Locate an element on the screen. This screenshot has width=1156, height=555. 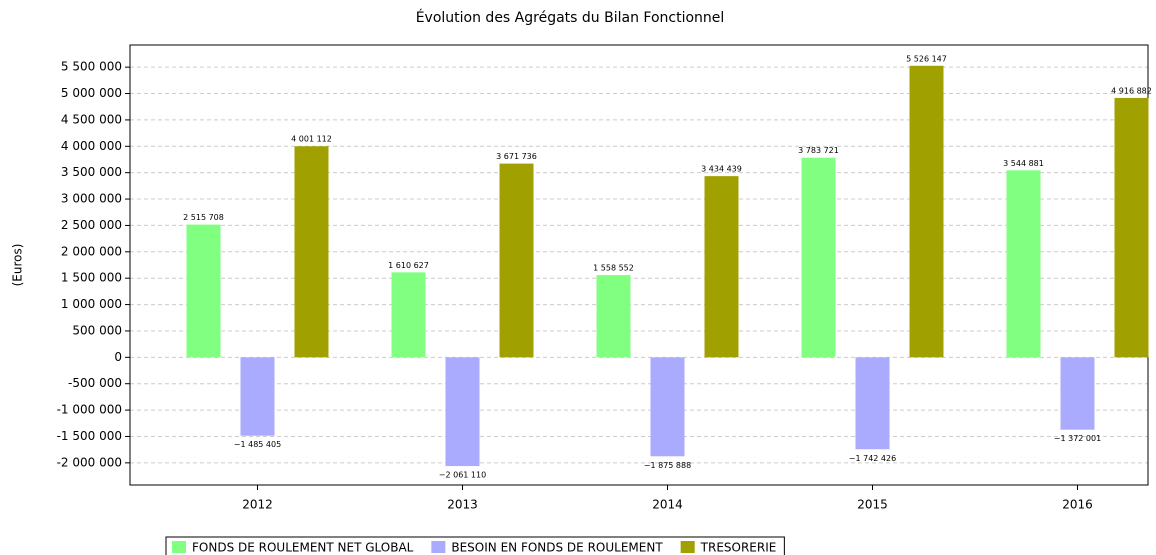
y-tick-label: -1 500 000 is located at coordinates (89, 436).